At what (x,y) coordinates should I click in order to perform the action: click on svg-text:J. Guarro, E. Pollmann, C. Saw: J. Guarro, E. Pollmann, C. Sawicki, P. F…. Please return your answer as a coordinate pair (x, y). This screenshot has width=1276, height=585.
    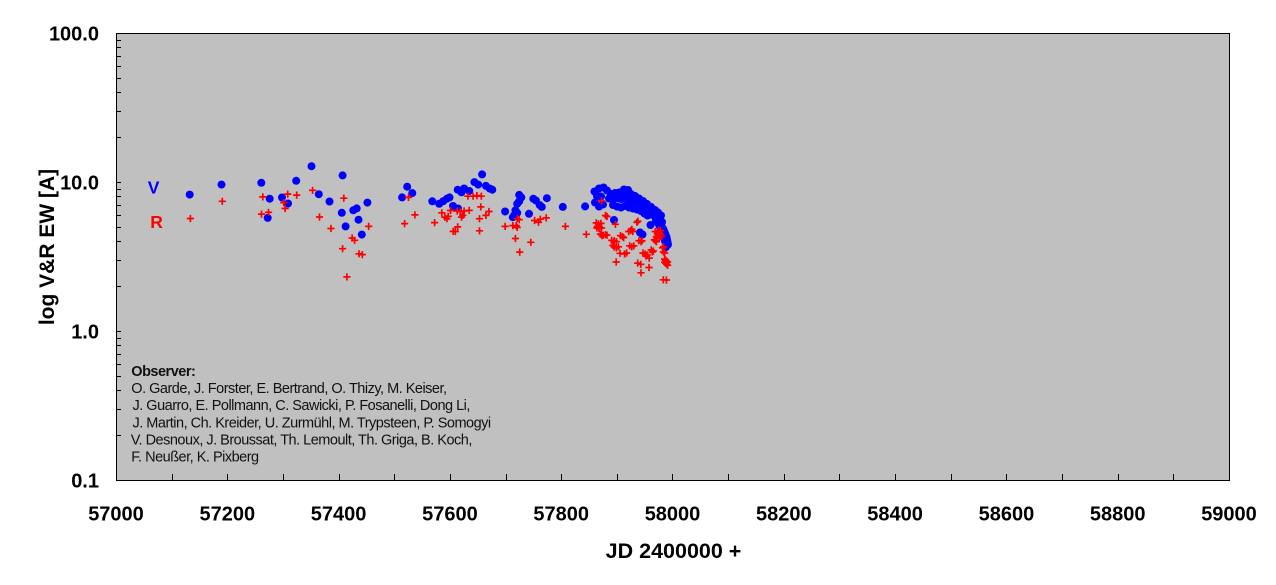
    Looking at the image, I should click on (301, 406).